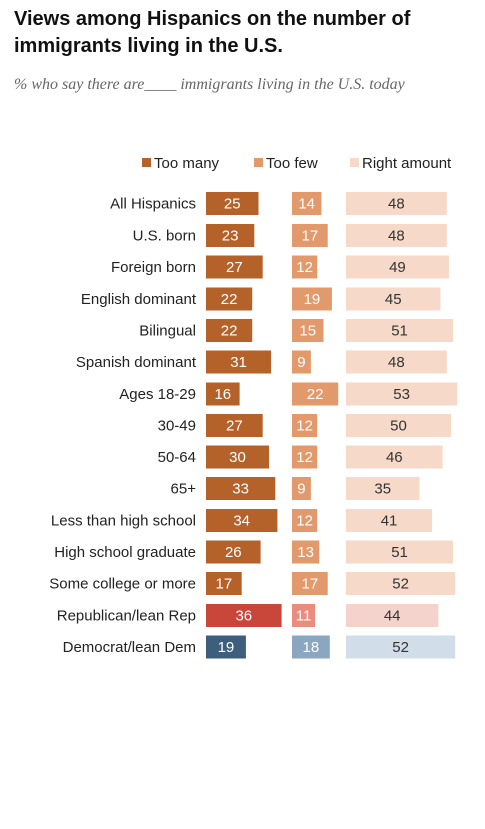 Image resolution: width=485 pixels, height=829 pixels. I want to click on value-label-right-amount-foreign-born: 49, so click(397, 267).